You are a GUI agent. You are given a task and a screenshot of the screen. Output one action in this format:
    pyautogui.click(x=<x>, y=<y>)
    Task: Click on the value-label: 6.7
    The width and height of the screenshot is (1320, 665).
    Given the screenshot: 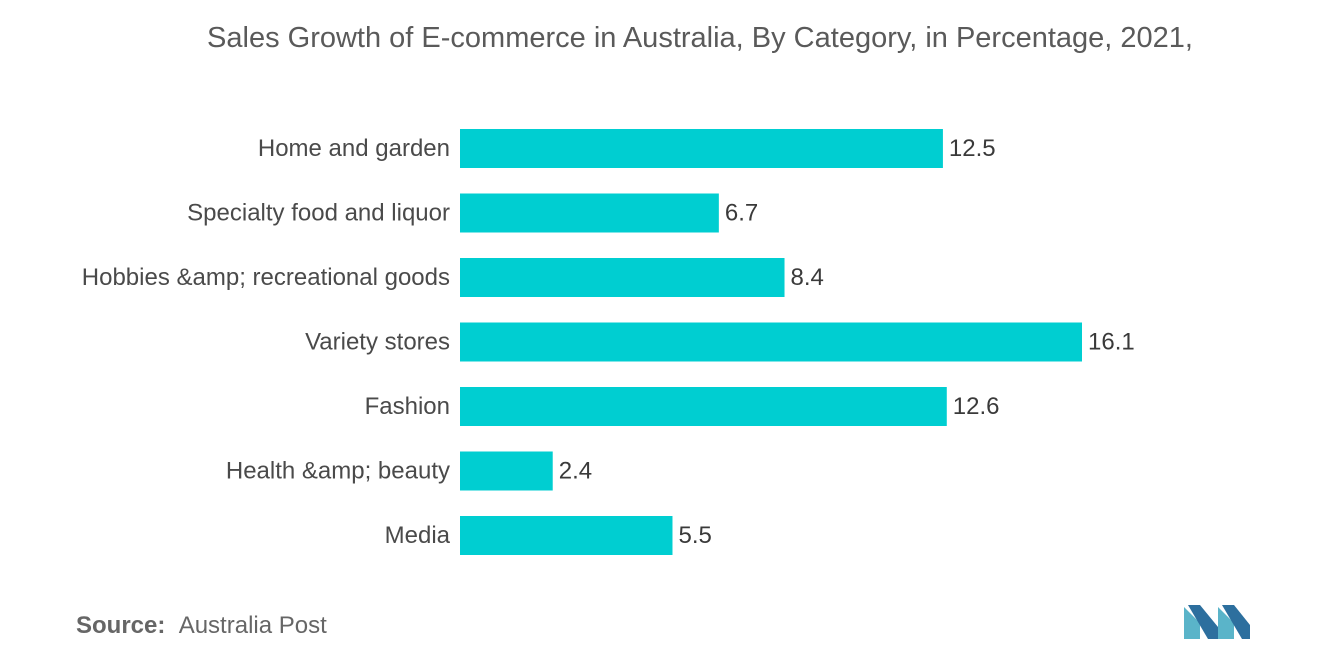 What is the action you would take?
    pyautogui.click(x=741, y=213)
    